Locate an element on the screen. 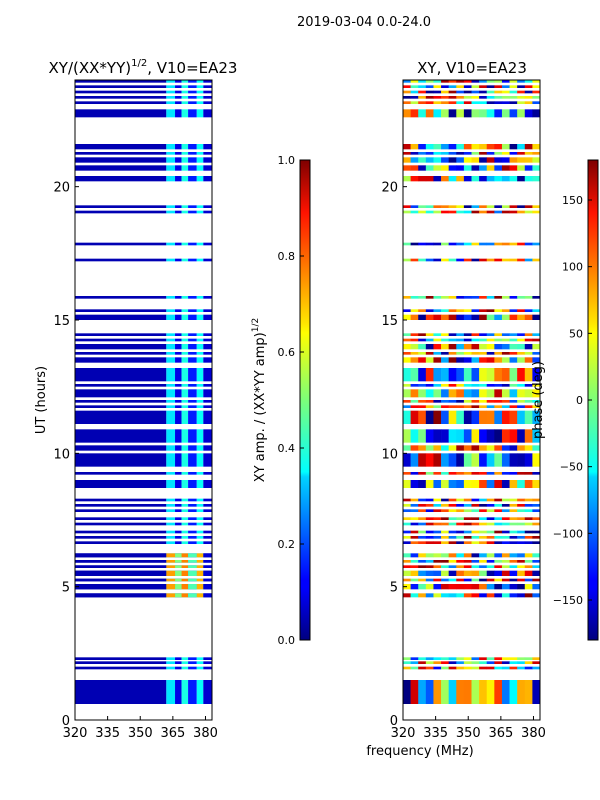 This screenshot has height=800, width=600. left-colorbar-tick-label: 1.0 is located at coordinates (287, 160).